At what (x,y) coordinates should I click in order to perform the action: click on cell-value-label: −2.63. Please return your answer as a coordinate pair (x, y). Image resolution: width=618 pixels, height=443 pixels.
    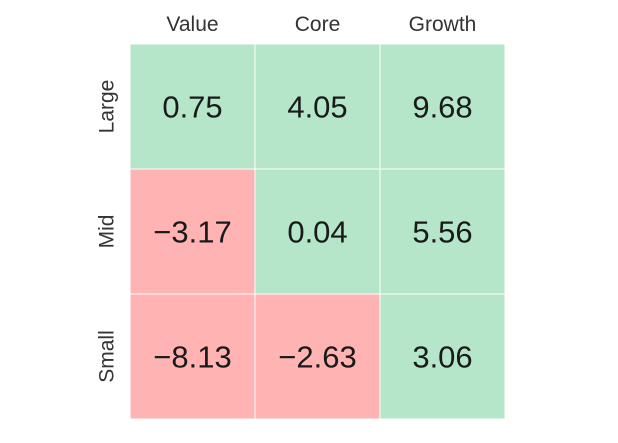
    Looking at the image, I should click on (317, 357).